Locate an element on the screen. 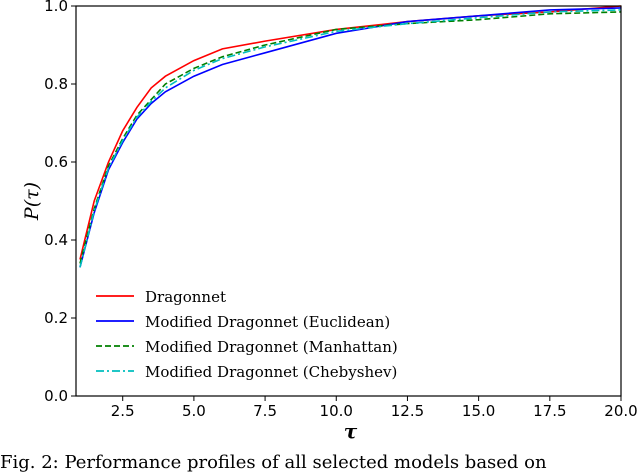 This screenshot has height=473, width=640. y-axis-label: P(τ) is located at coordinates (32, 201).